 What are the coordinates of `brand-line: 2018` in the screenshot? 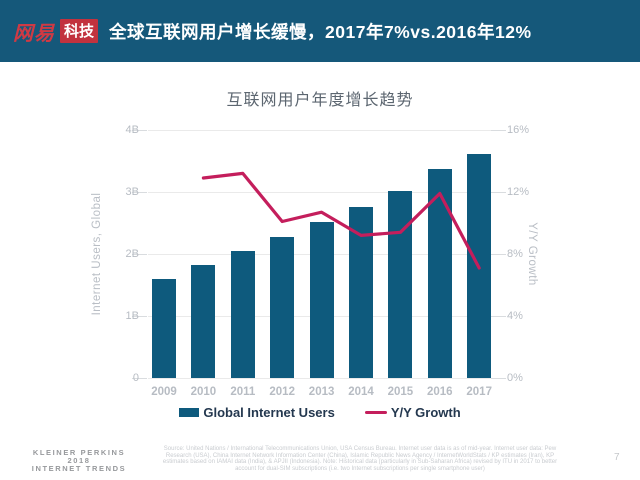 It's located at (79, 460).